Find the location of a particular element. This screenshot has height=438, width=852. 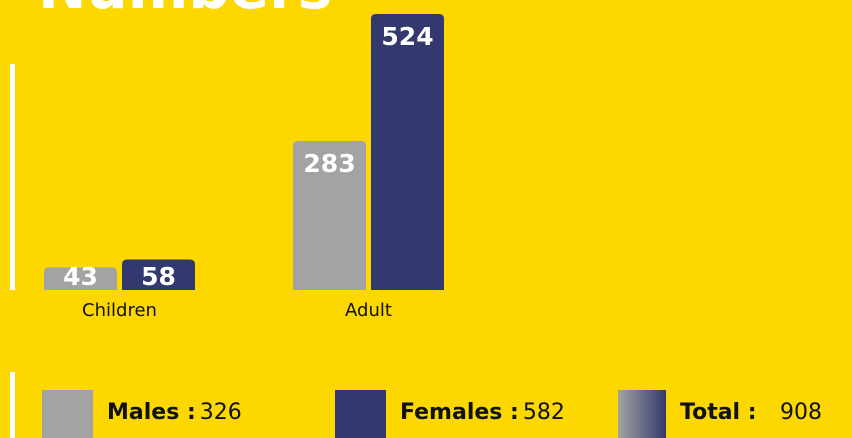

data-label: 283 is located at coordinates (329, 163).